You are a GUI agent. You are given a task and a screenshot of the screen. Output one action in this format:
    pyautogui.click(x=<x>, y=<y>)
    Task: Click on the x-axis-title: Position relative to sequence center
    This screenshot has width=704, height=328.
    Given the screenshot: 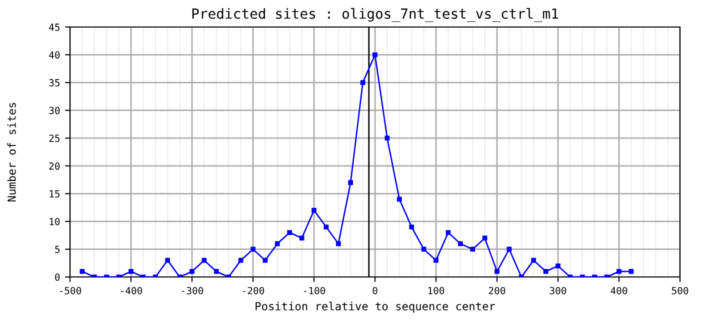 What is the action you would take?
    pyautogui.click(x=375, y=307)
    